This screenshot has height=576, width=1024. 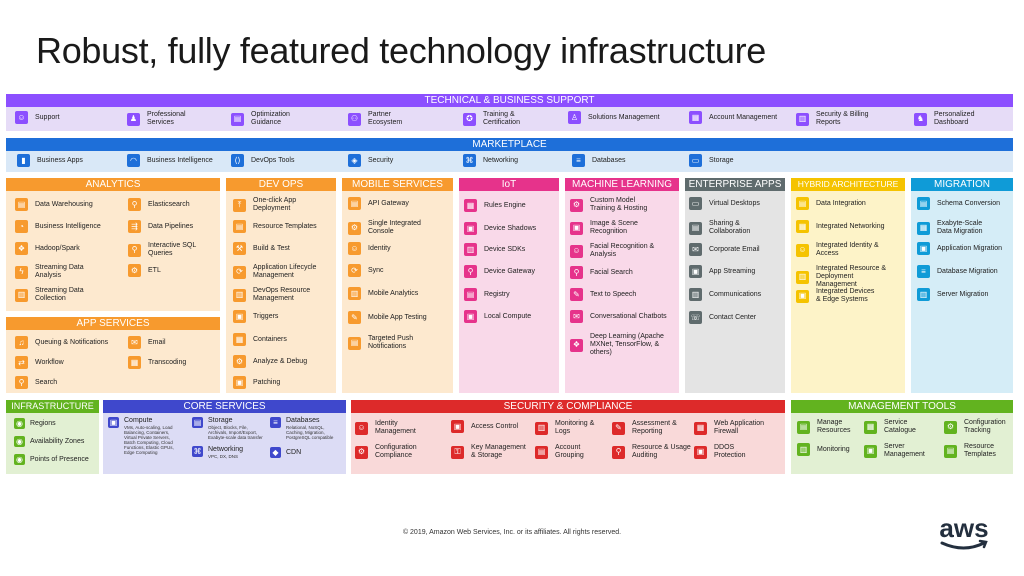 What do you see at coordinates (237, 119) in the screenshot?
I see `optimization-icon: ▤` at bounding box center [237, 119].